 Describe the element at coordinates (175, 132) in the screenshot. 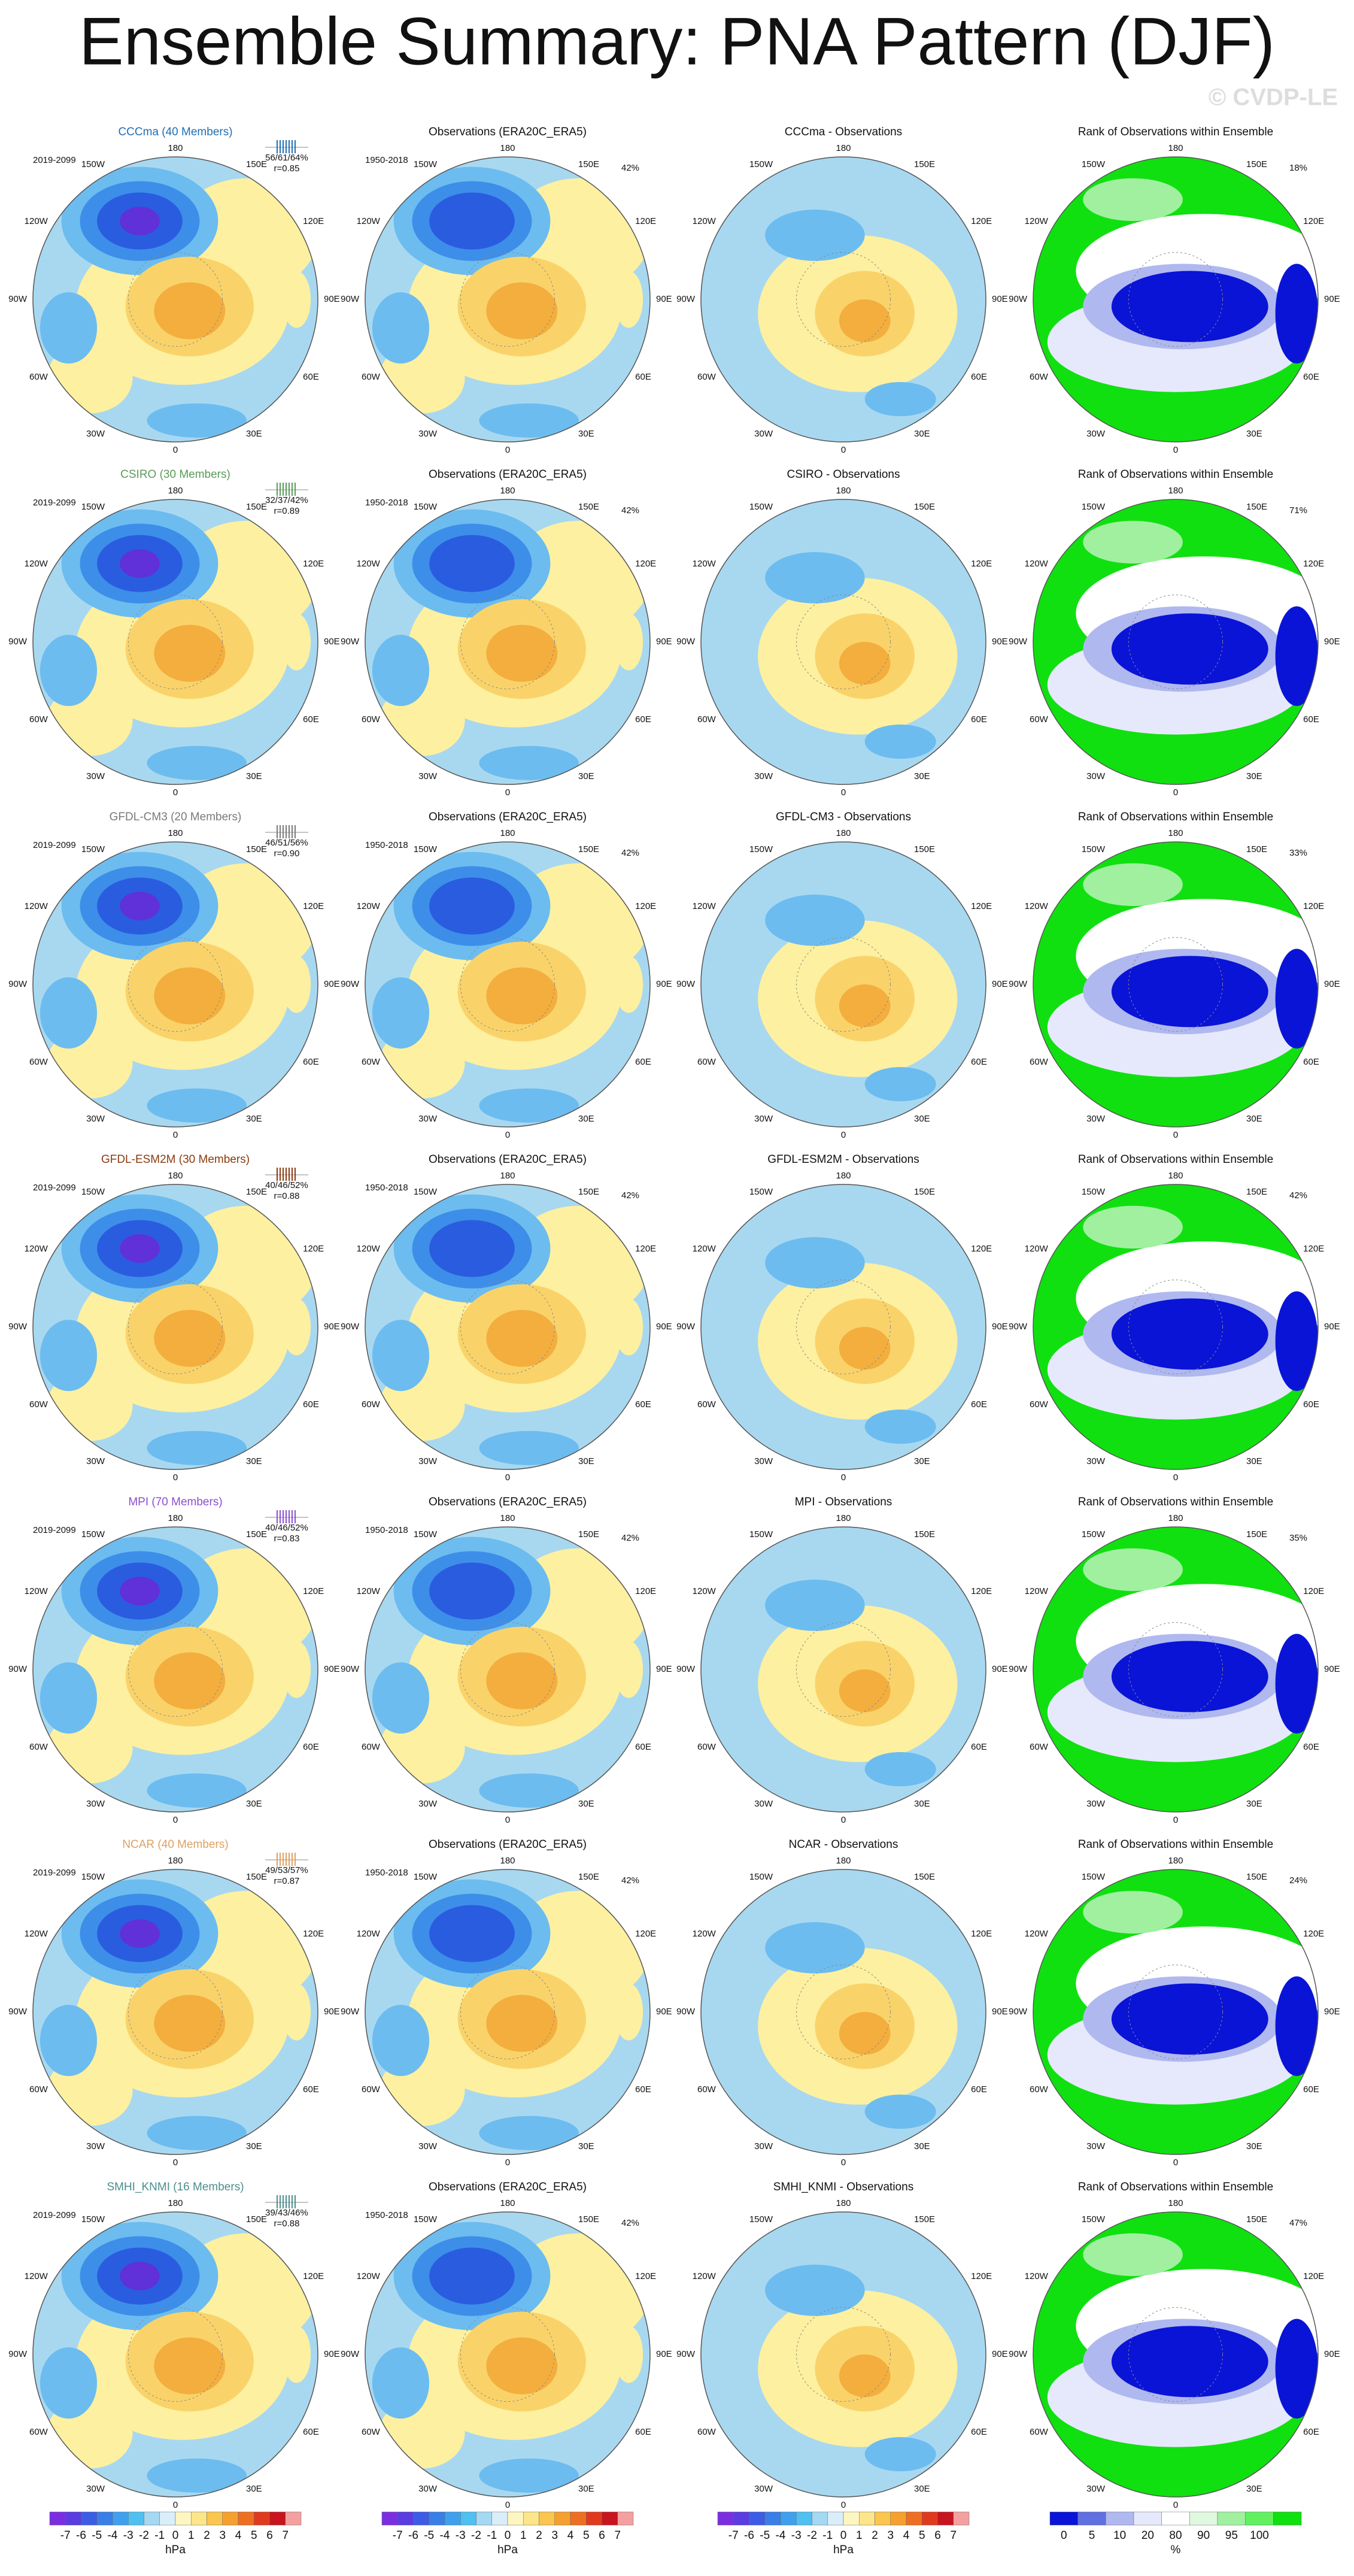

I see `model-title: CCCma (40 Members)` at that location.